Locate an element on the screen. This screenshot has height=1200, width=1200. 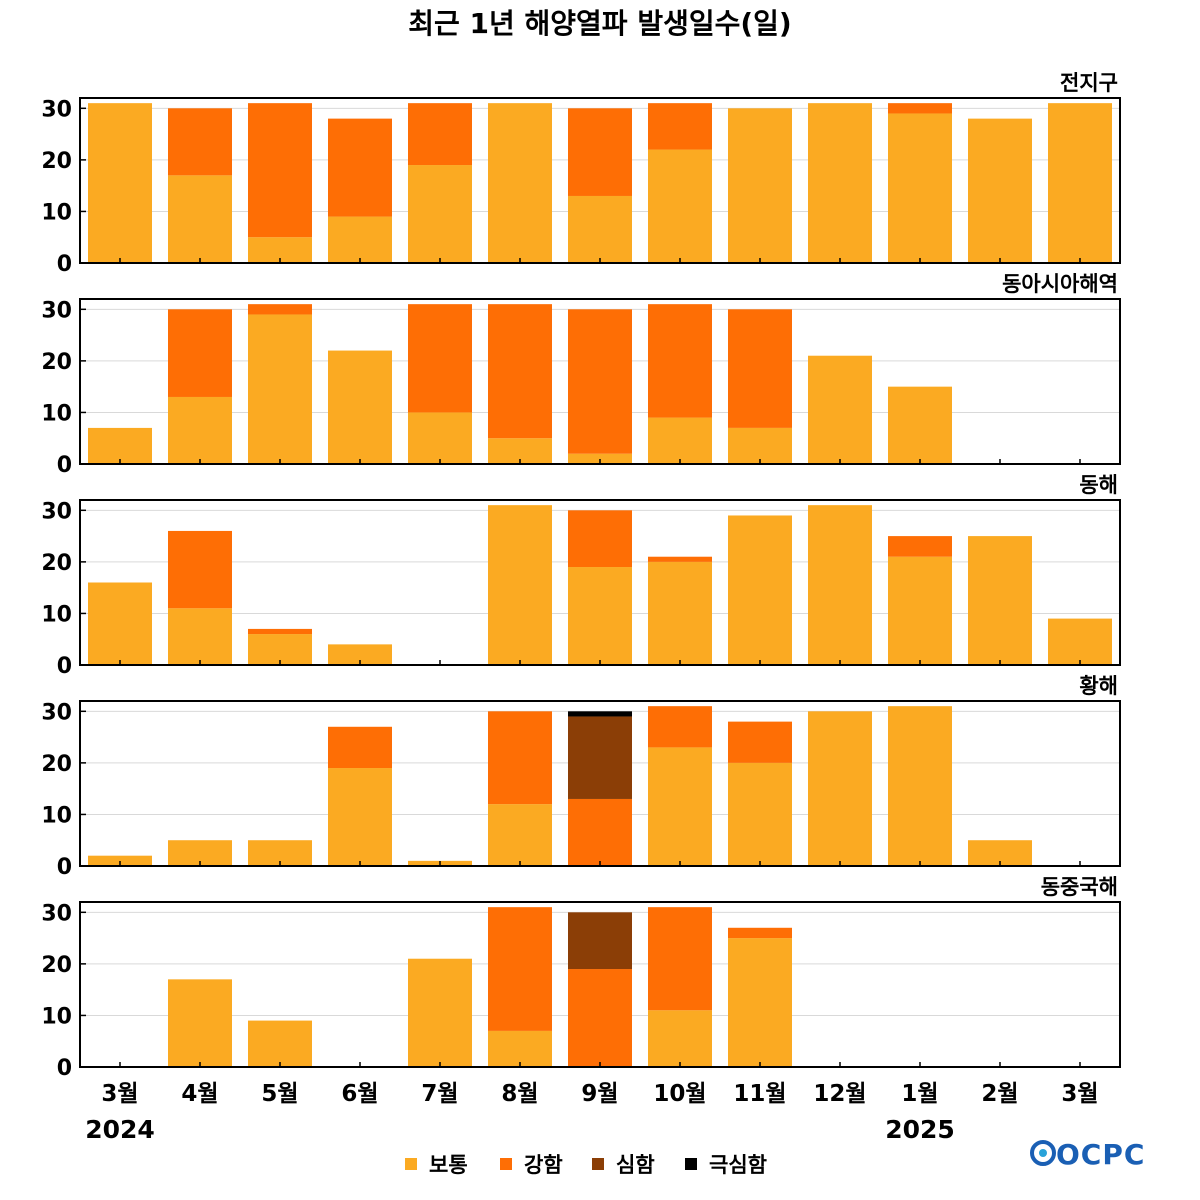
bar-4-6-s2 is located at coordinates (520, 758).